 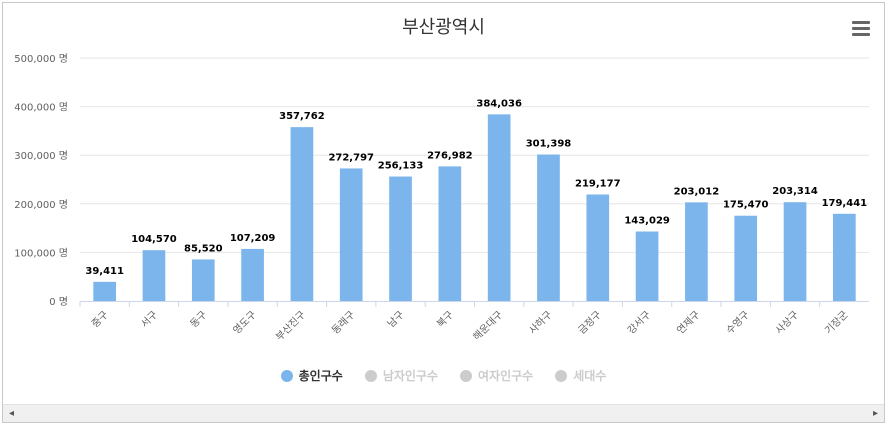 What do you see at coordinates (450, 155) in the screenshot?
I see `data-label: 276,982` at bounding box center [450, 155].